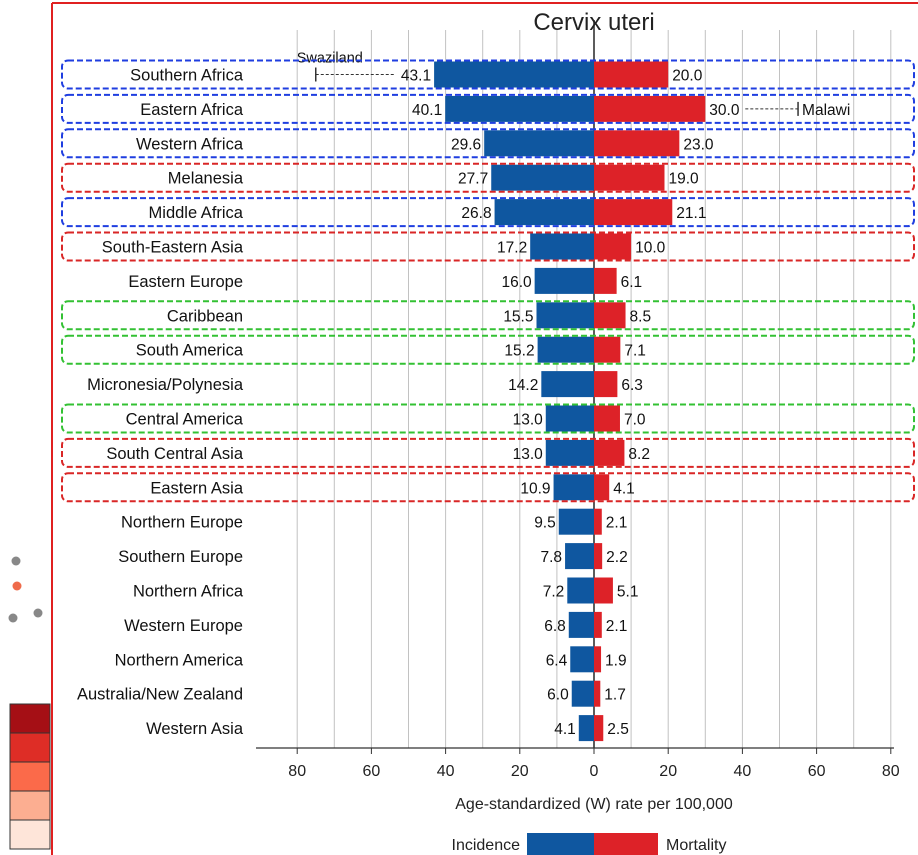  What do you see at coordinates (476, 213) in the screenshot?
I see `incidence-value-label: 26.8` at bounding box center [476, 213].